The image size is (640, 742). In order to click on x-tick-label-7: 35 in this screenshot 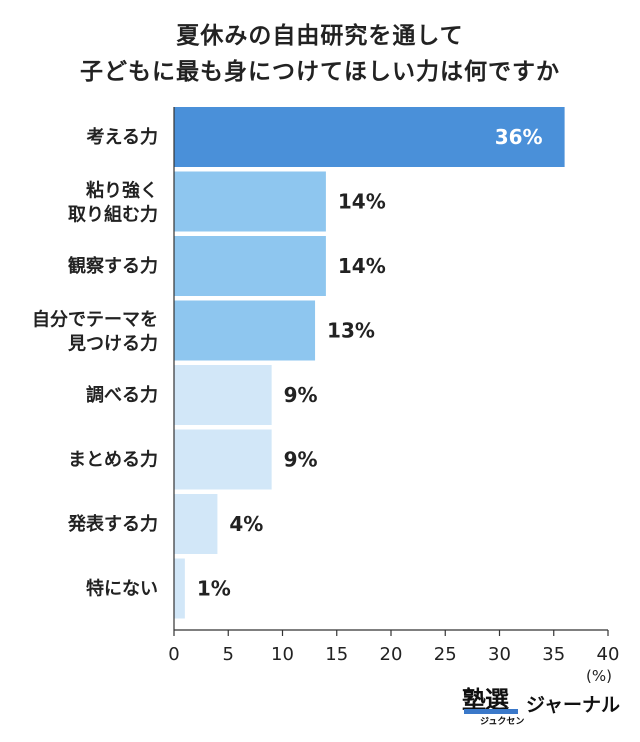, I will do `click(553, 654)`.